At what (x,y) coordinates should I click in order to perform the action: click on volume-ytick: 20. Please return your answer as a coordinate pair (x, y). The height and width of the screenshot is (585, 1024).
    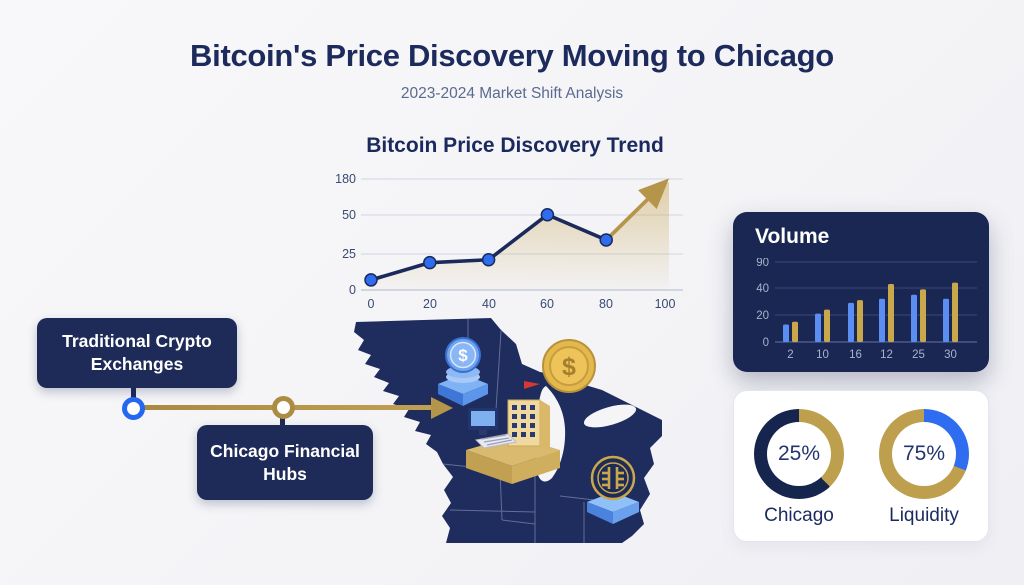
    Looking at the image, I should click on (762, 316).